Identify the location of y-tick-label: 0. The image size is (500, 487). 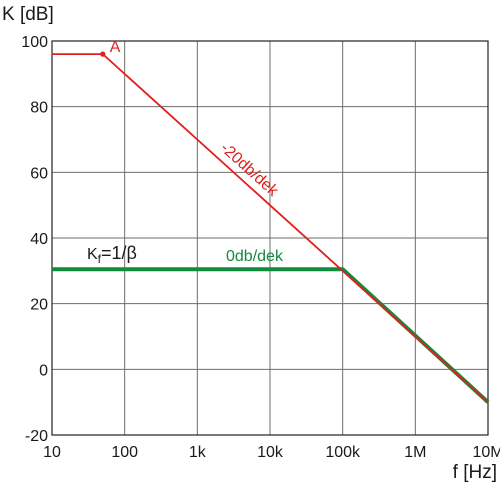
(43, 370).